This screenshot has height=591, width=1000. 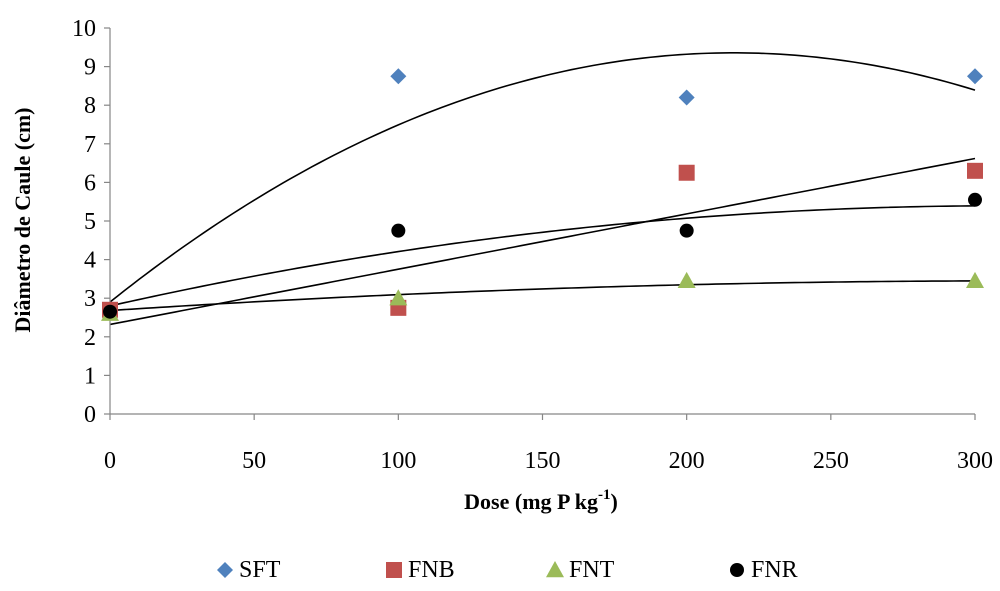 What do you see at coordinates (110, 461) in the screenshot?
I see `x-tick-label: 0` at bounding box center [110, 461].